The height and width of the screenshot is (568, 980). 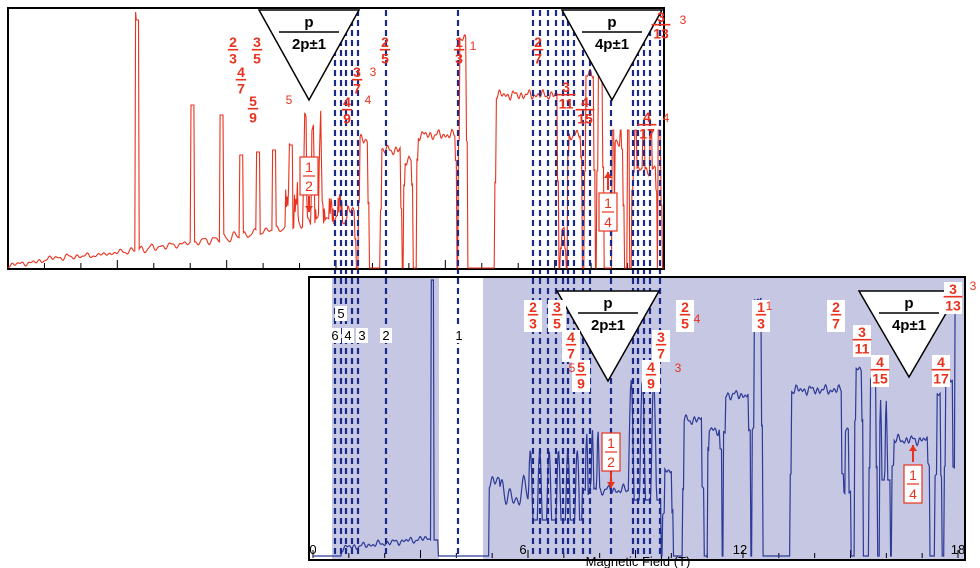 What do you see at coordinates (862, 349) in the screenshot?
I see `bottom-fraction-3-11-den: 11` at bounding box center [862, 349].